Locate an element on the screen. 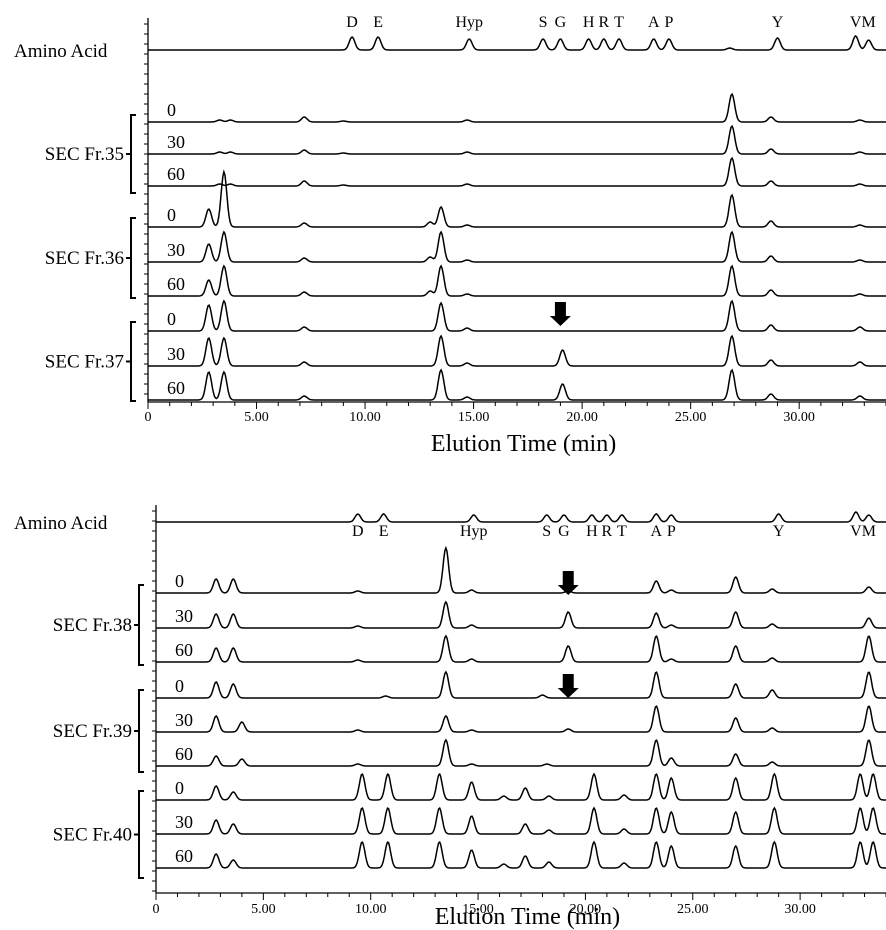 The image size is (886, 930). group-label-sec-fr-40: SEC Fr.40 is located at coordinates (92, 835).